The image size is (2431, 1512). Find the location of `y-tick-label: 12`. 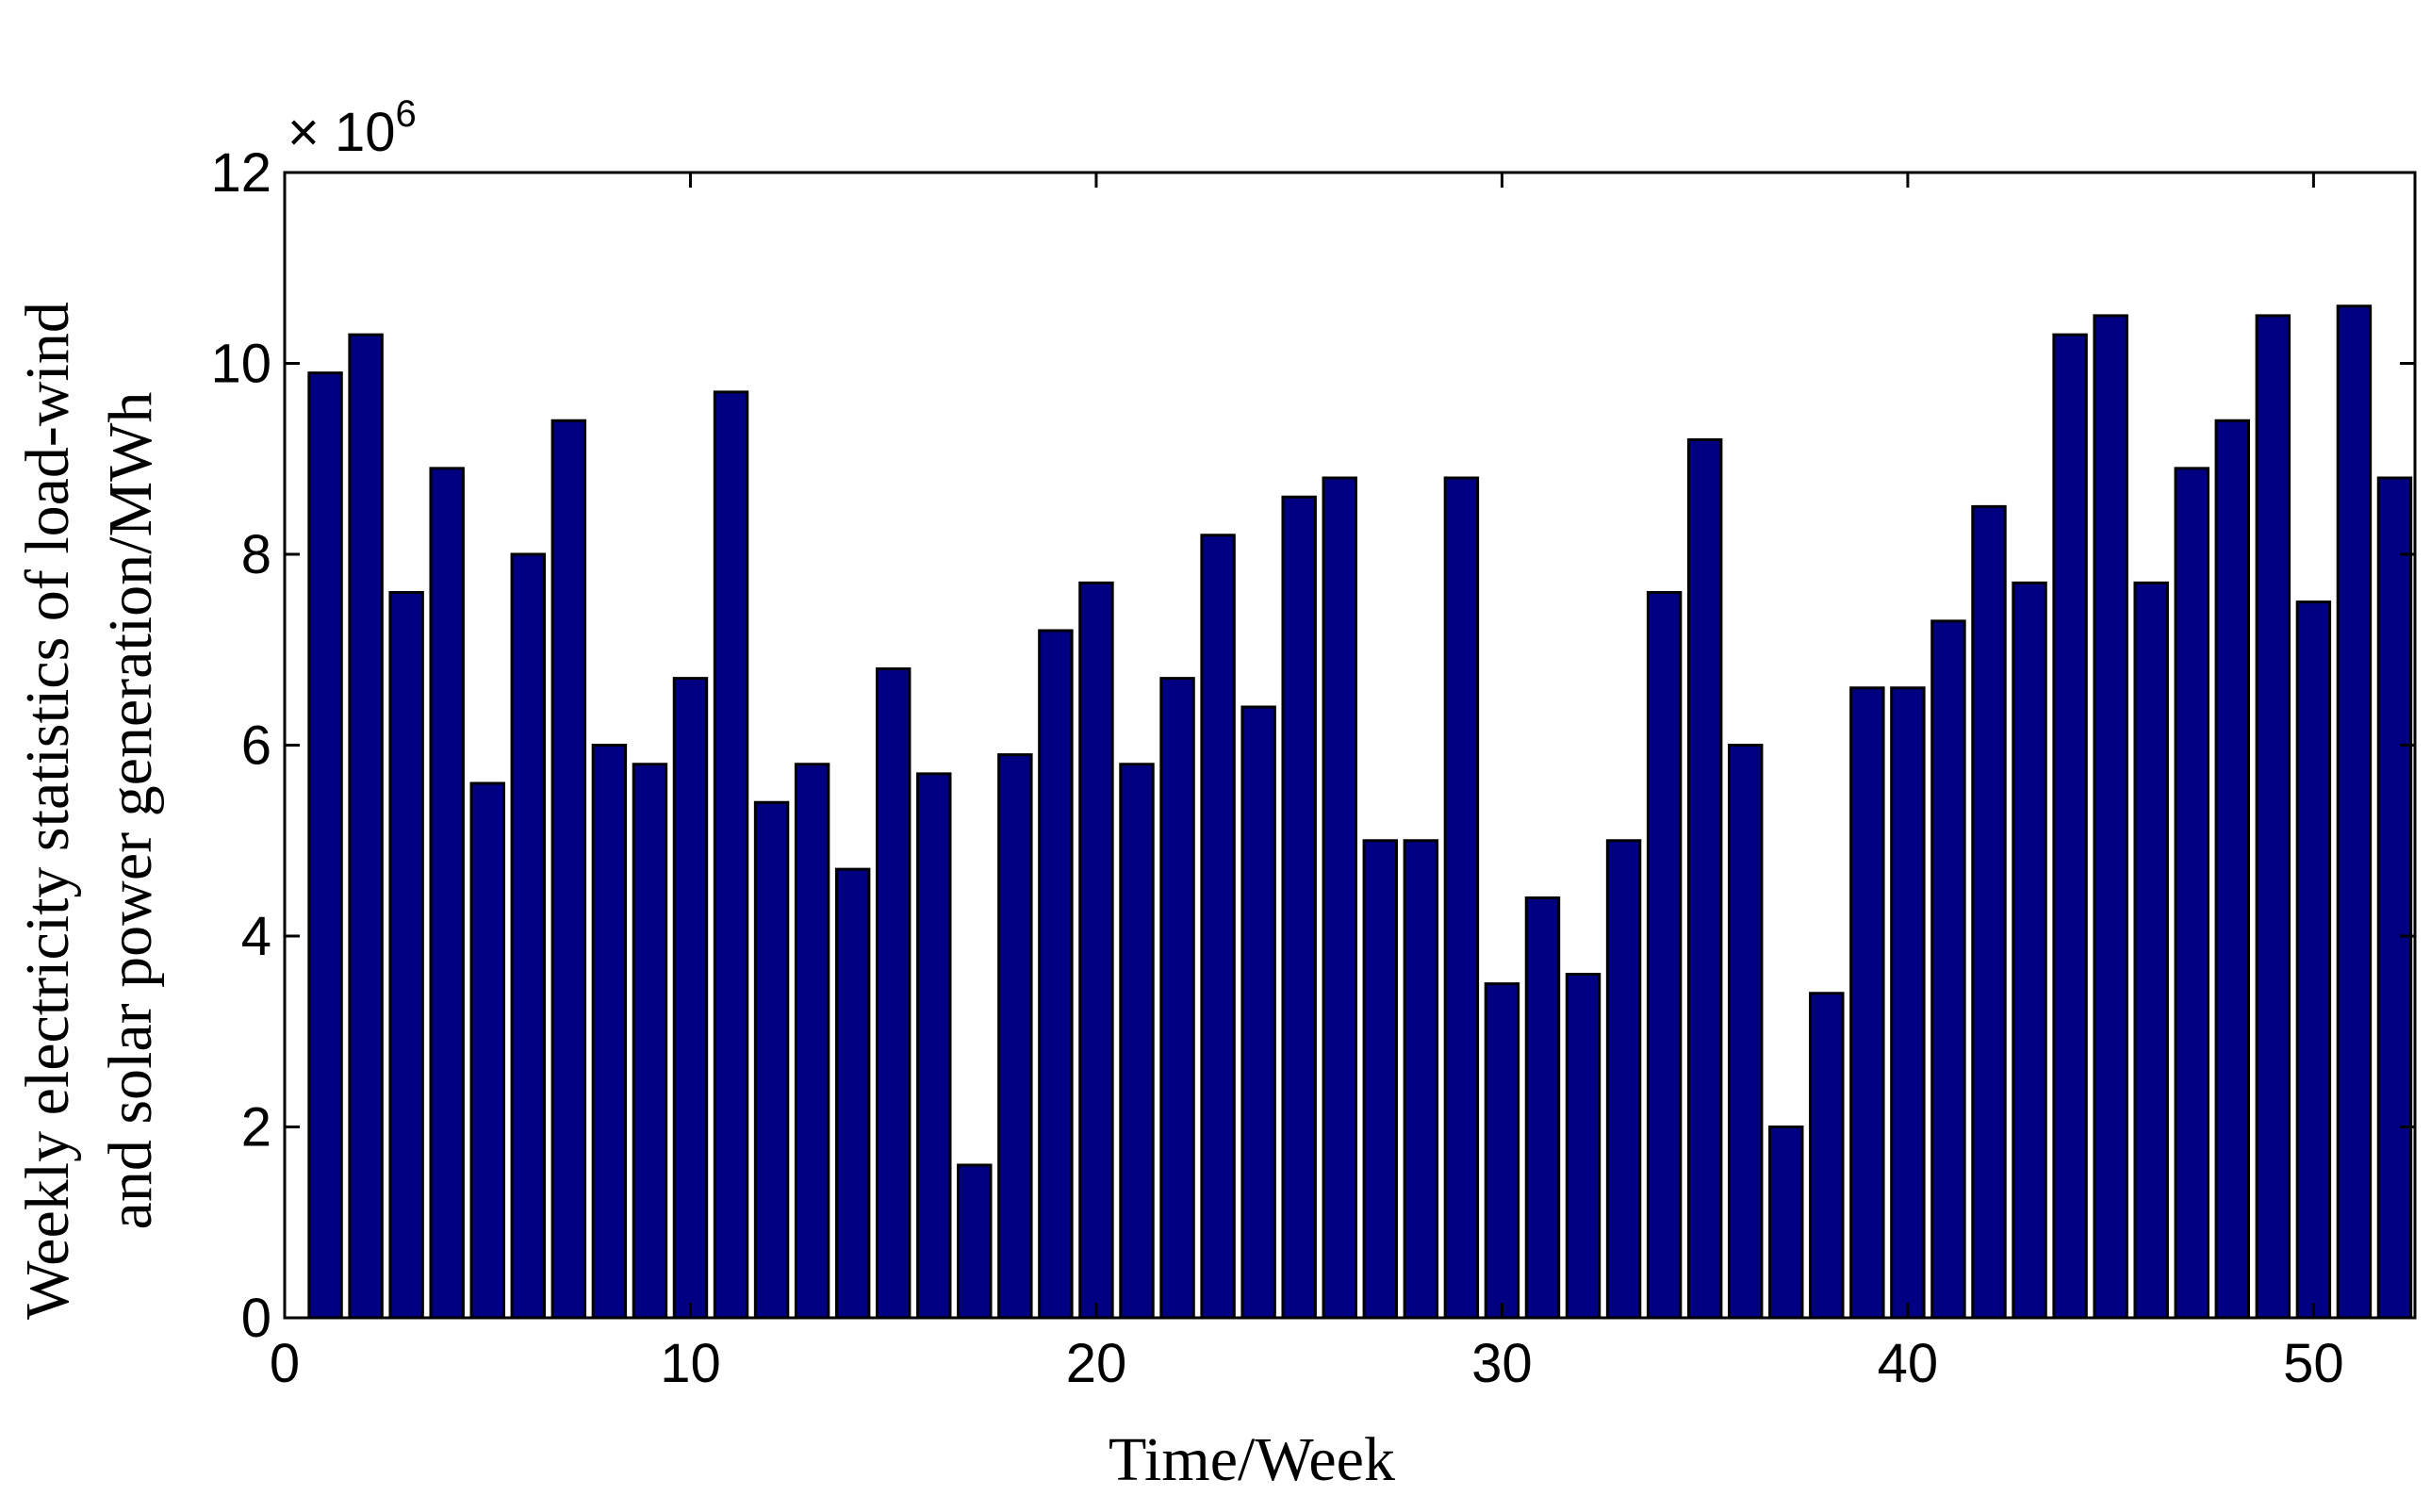

y-tick-label: 12 is located at coordinates (241, 173).